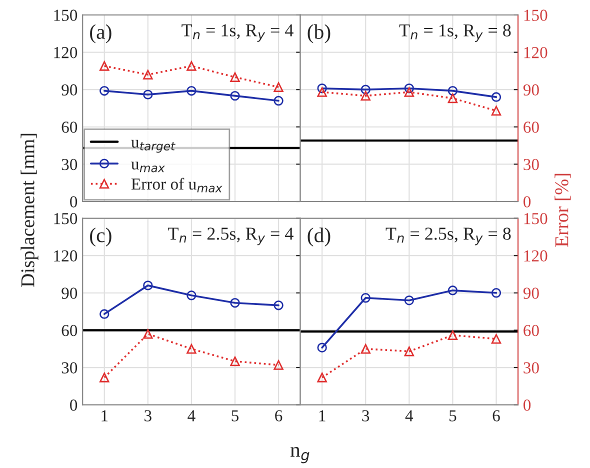  Describe the element at coordinates (319, 34) in the screenshot. I see `annotation: (b)` at that location.